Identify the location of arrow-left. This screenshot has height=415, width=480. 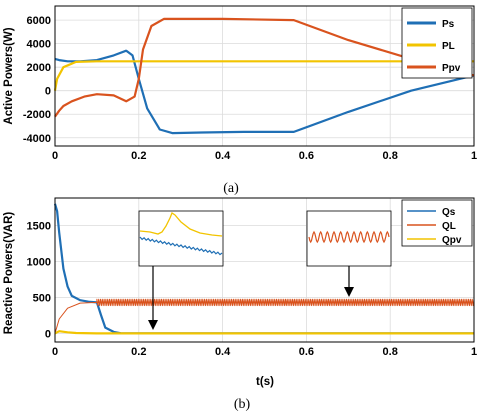
(153, 298).